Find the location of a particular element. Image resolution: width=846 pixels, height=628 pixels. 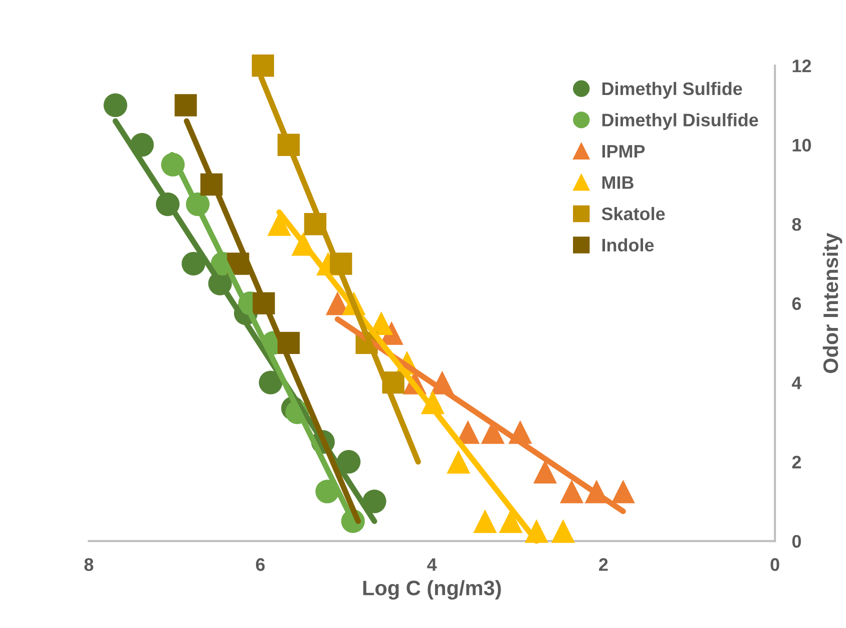

y-tick-label: 12 is located at coordinates (801, 66).